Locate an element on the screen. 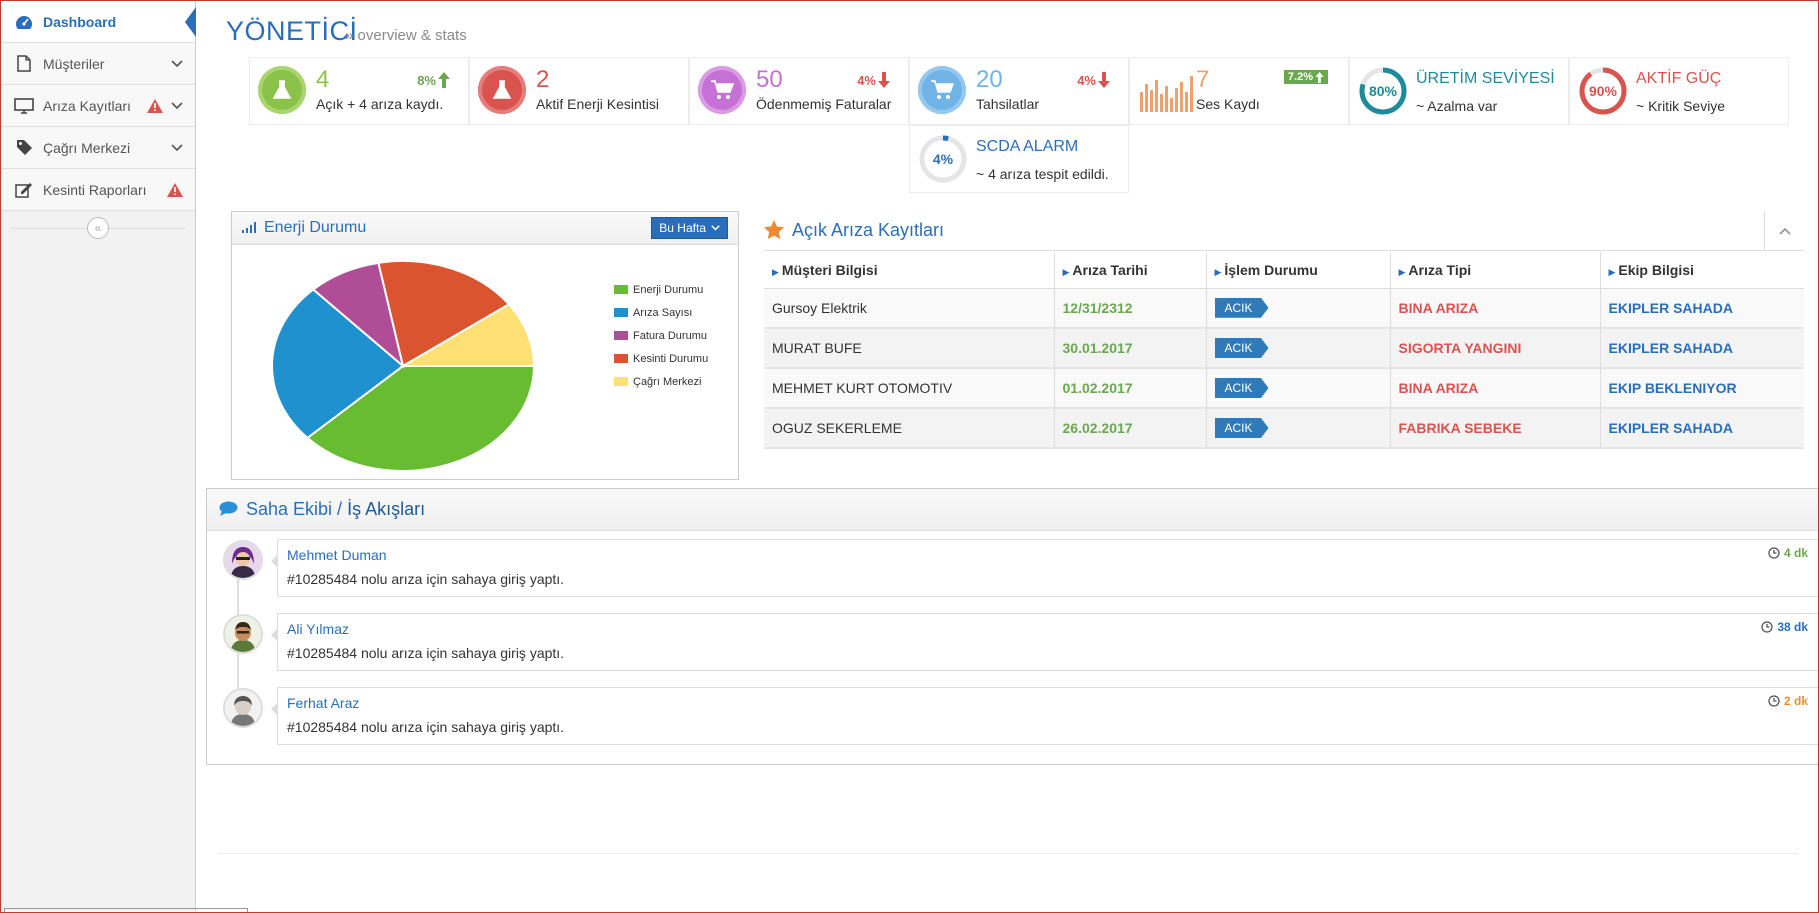 This screenshot has height=913, width=1819. chevron-down-icon is located at coordinates (715, 228).